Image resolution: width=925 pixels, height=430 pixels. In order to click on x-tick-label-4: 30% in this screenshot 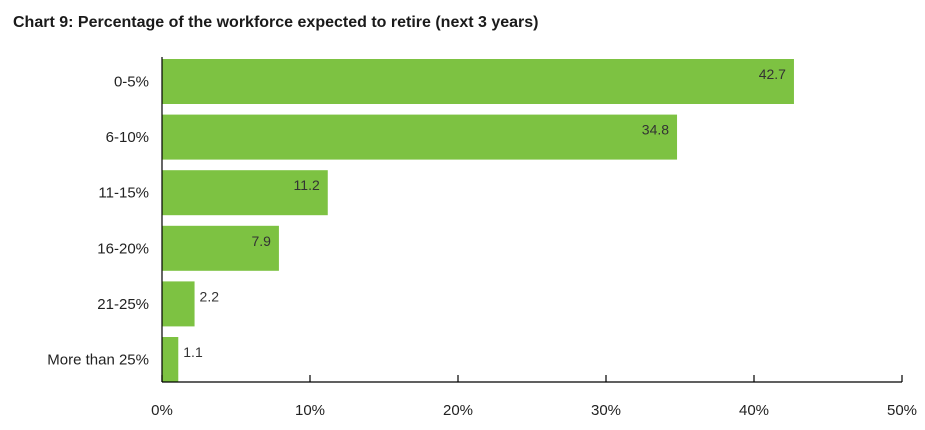, I will do `click(606, 410)`.